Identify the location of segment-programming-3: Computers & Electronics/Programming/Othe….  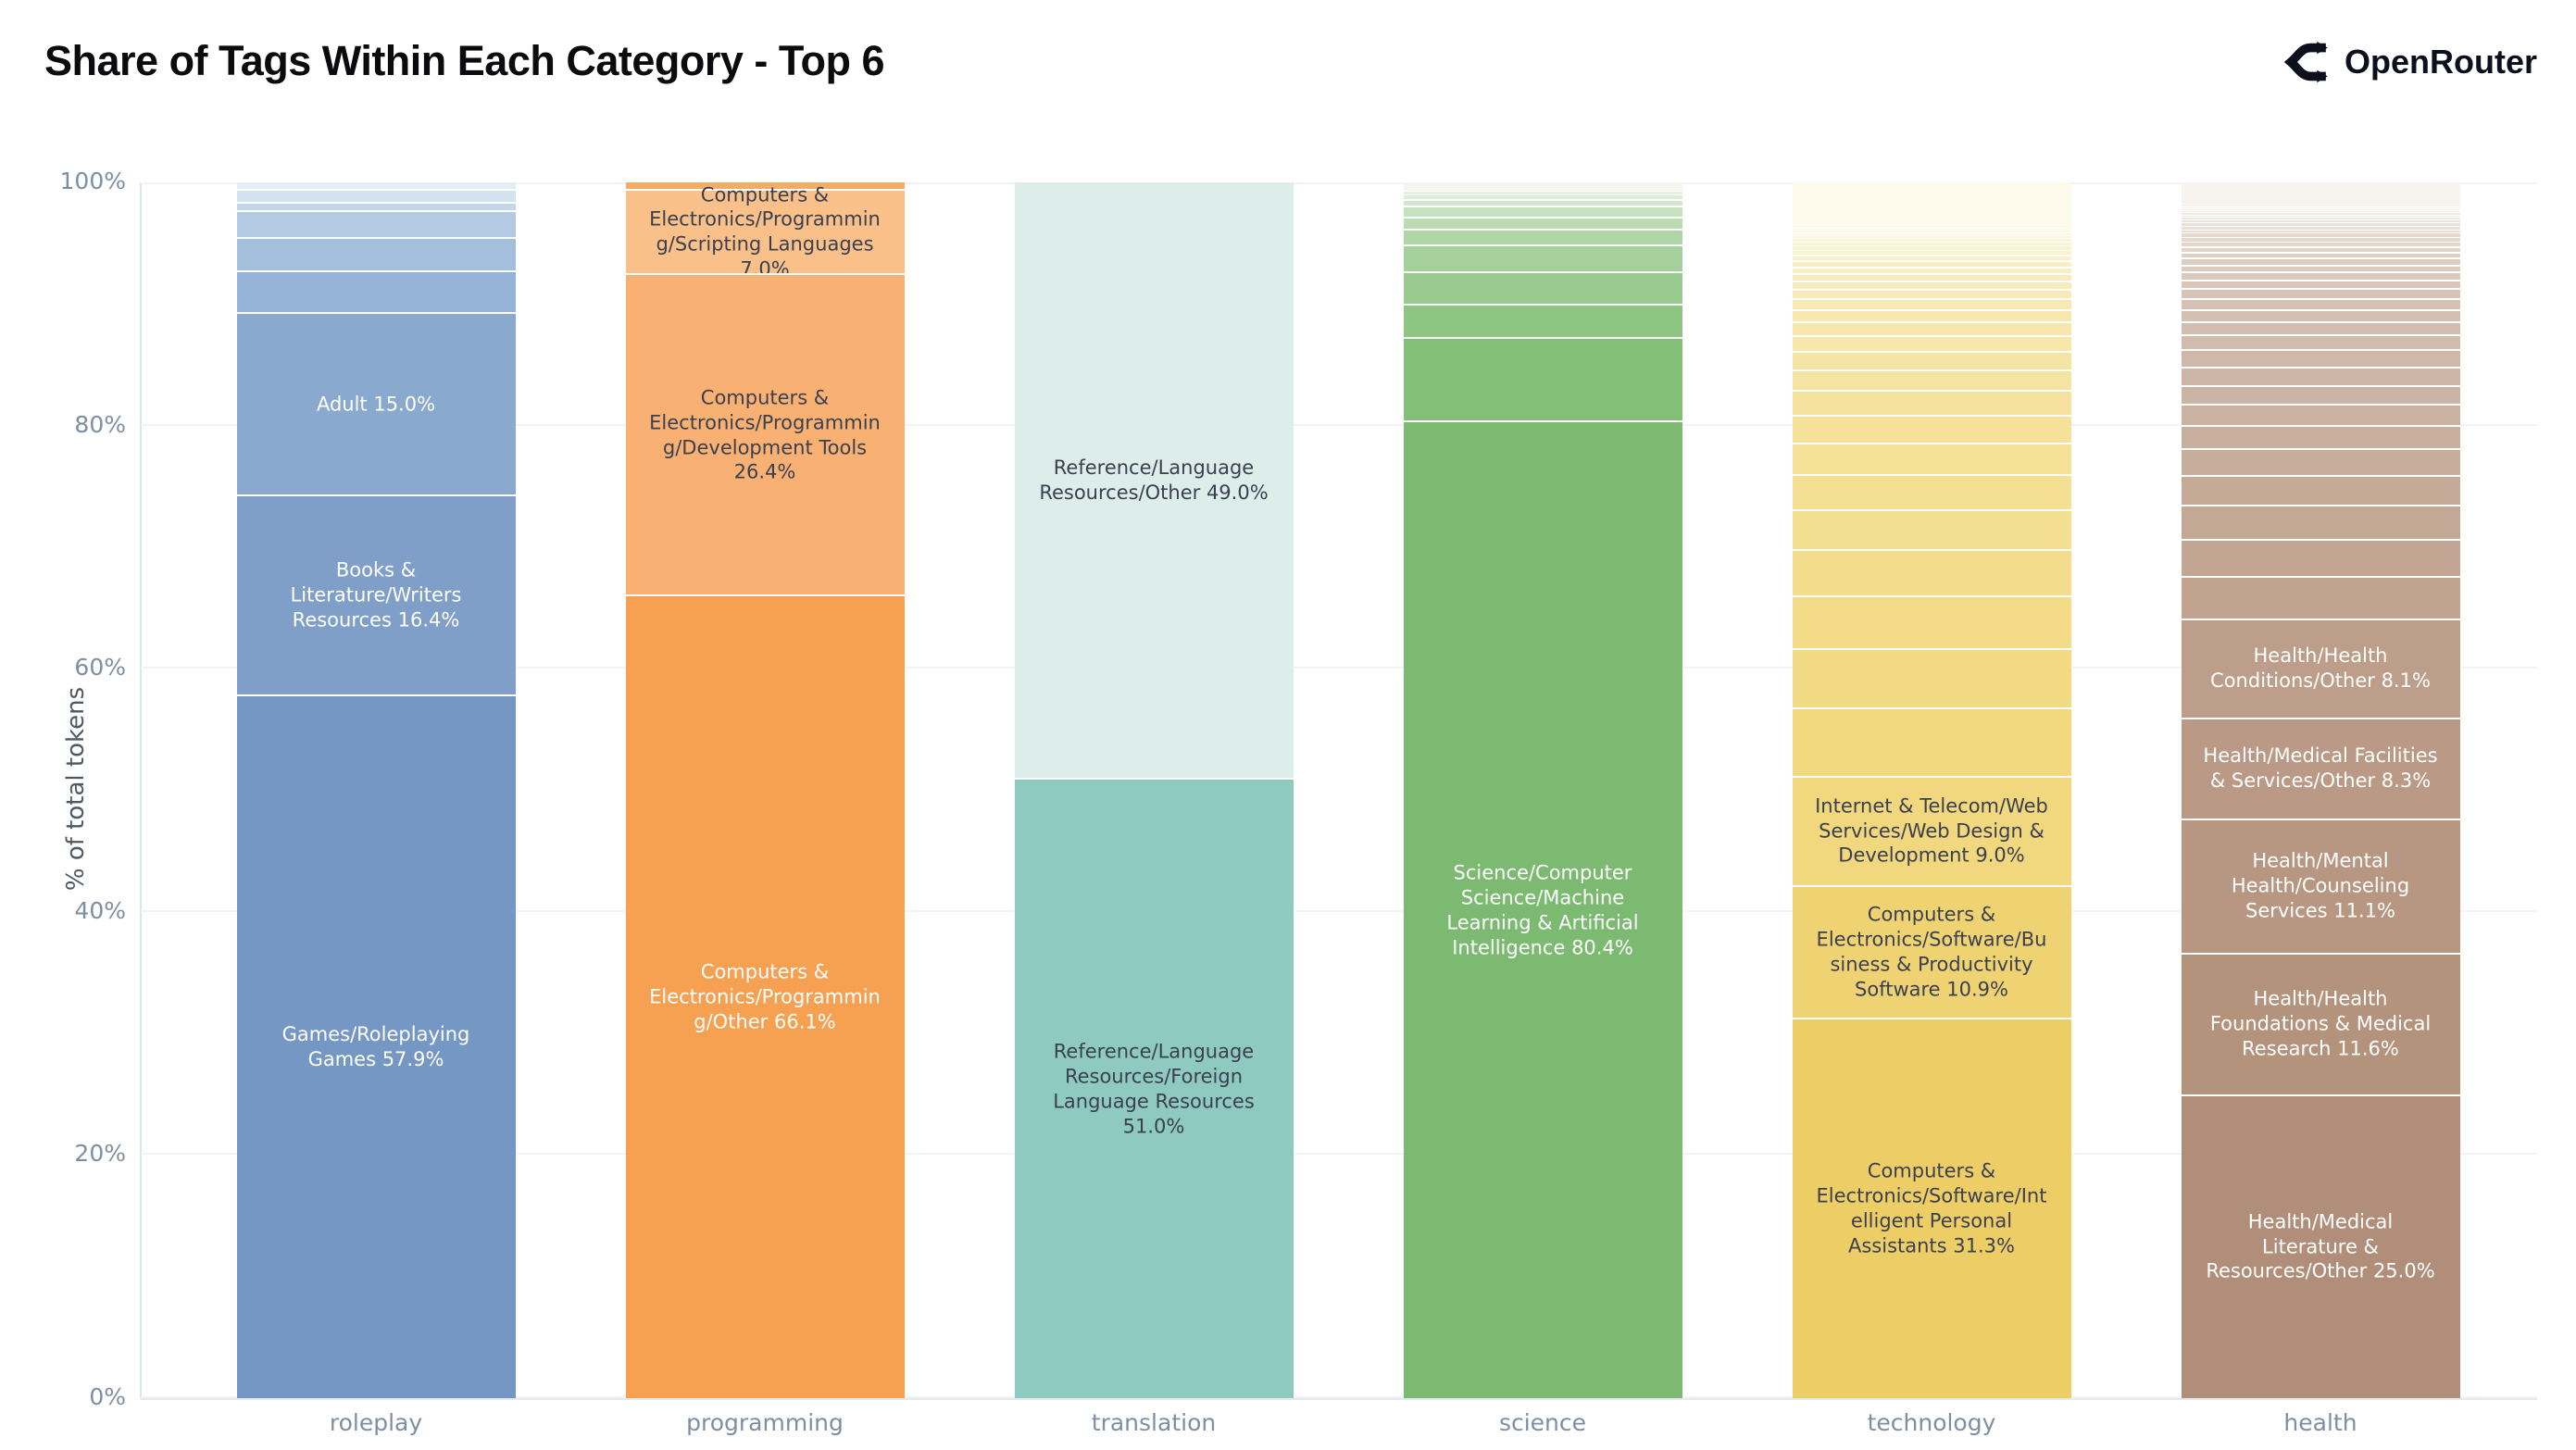
(765, 996).